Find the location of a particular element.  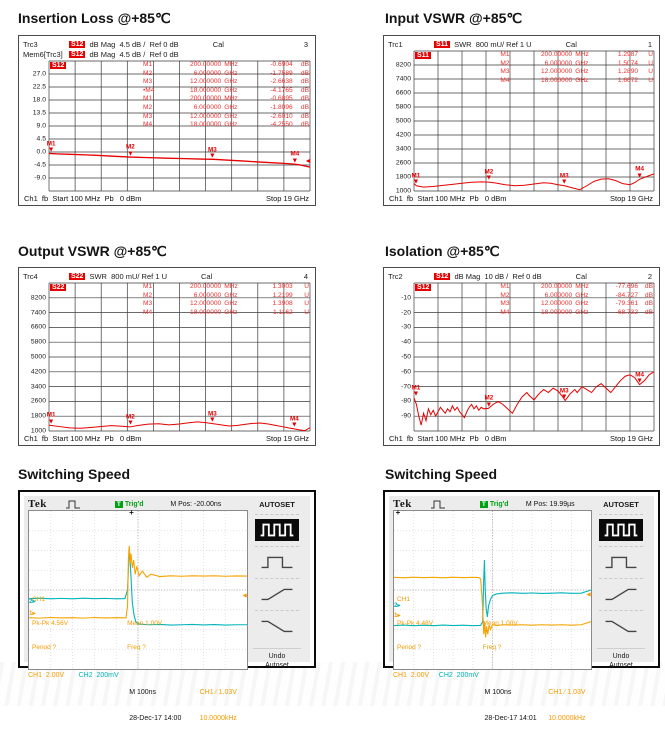

sweep-stop-label: Stop 19 GHz is located at coordinates (287, 438).